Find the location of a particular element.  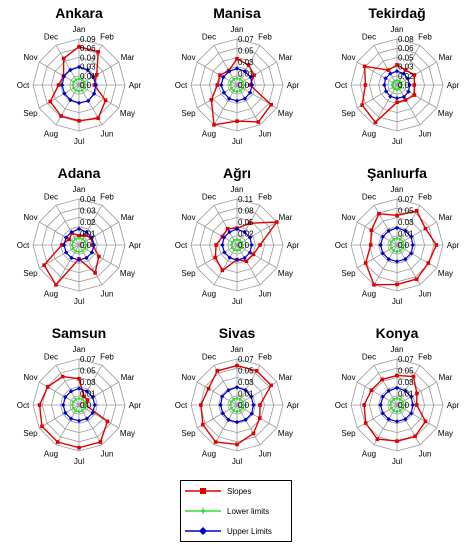

month-label-jan: Jan is located at coordinates (237, 29).